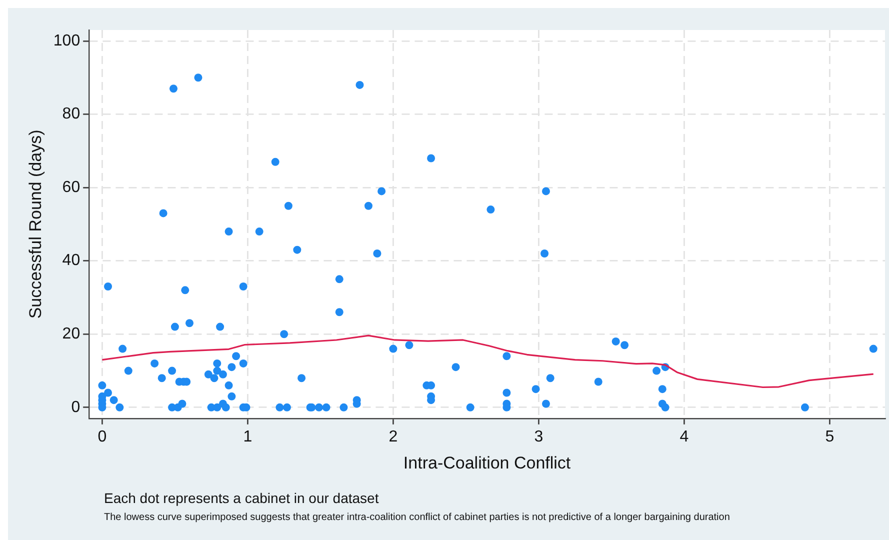 The height and width of the screenshot is (540, 889). What do you see at coordinates (487, 462) in the screenshot?
I see `x-axis-title: Intra-Coalition Conflict` at bounding box center [487, 462].